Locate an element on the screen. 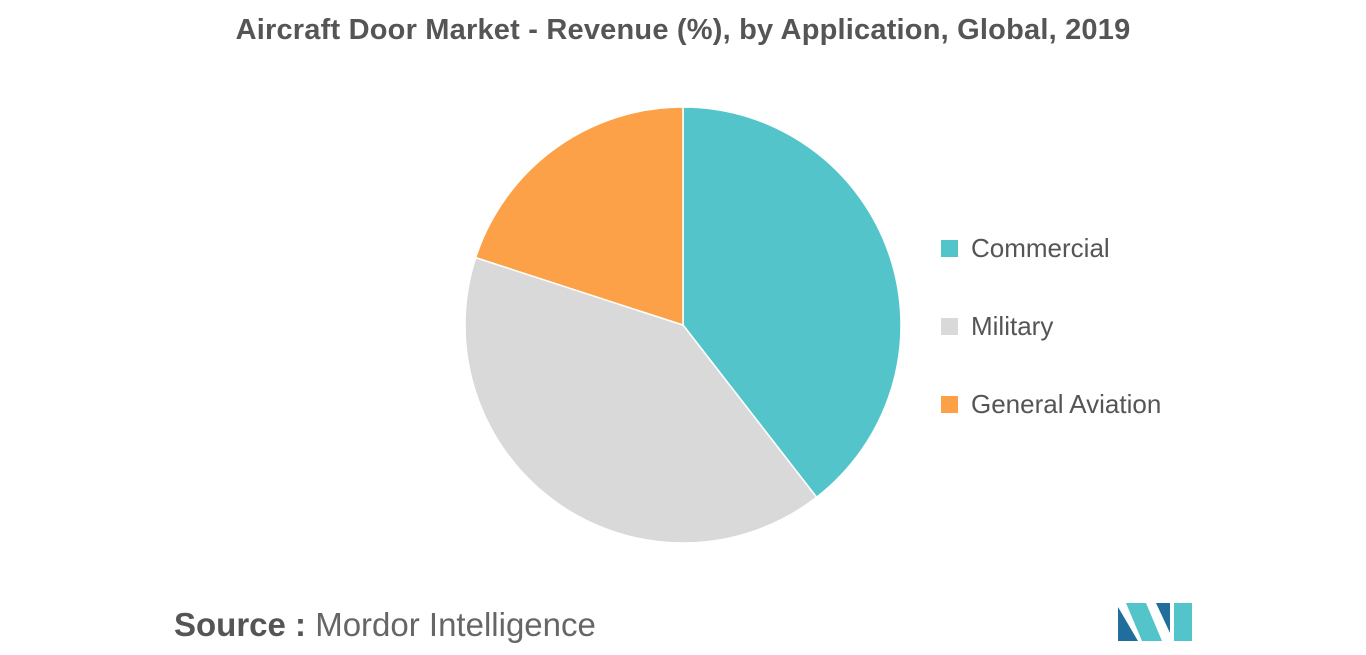 The height and width of the screenshot is (655, 1366). mordor-intelligence-logo-icon is located at coordinates (1155, 622).